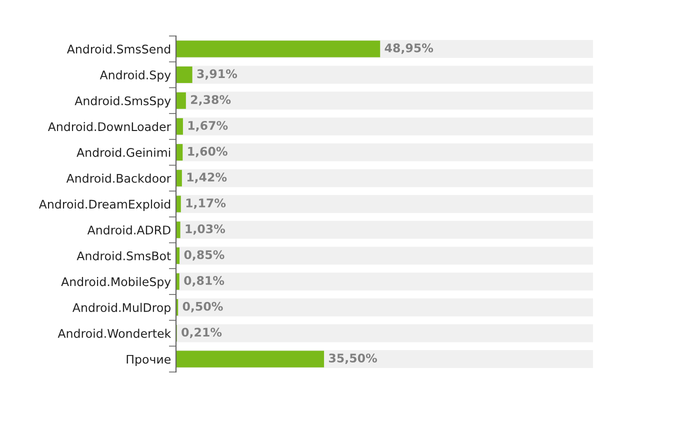  I want to click on y-tick-label: Прочие, so click(148, 360).